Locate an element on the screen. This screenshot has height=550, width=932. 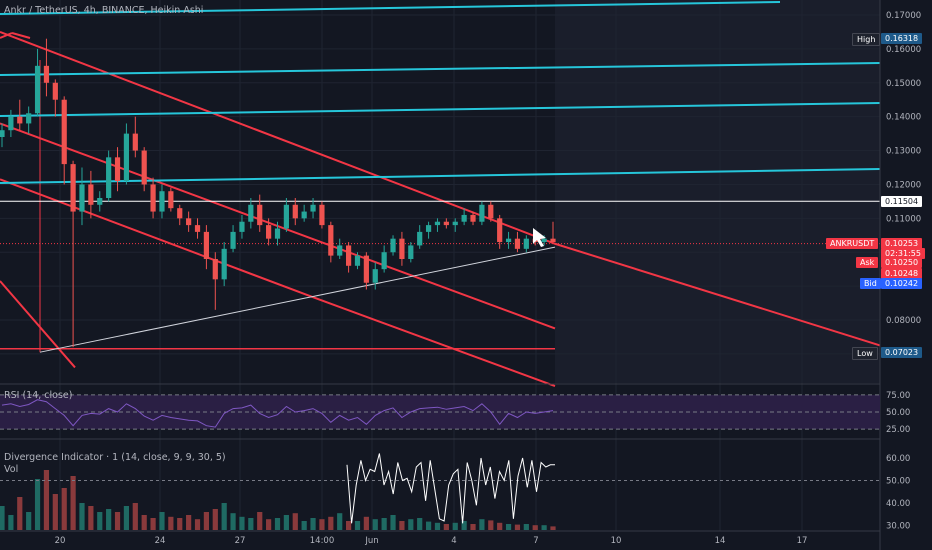
time-tick-label: 7 is located at coordinates (535, 541).